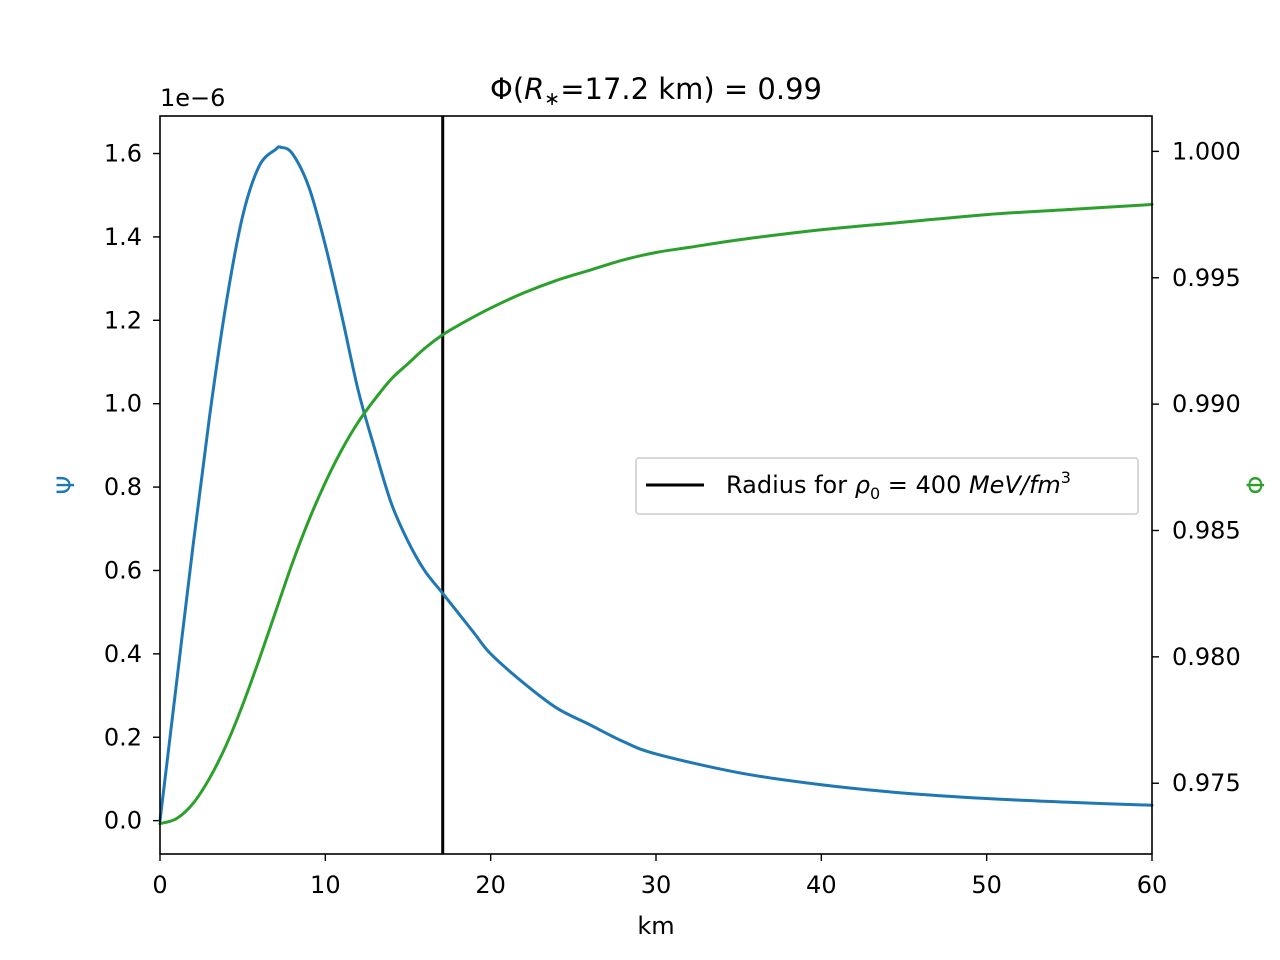  What do you see at coordinates (1206, 151) in the screenshot?
I see `y-right-tick-label: 1.000` at bounding box center [1206, 151].